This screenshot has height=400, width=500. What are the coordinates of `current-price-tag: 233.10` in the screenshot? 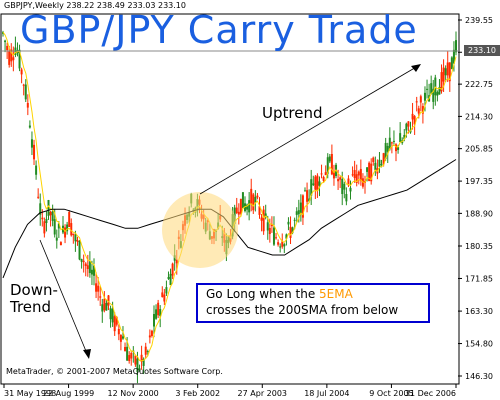 It's located at (482, 50).